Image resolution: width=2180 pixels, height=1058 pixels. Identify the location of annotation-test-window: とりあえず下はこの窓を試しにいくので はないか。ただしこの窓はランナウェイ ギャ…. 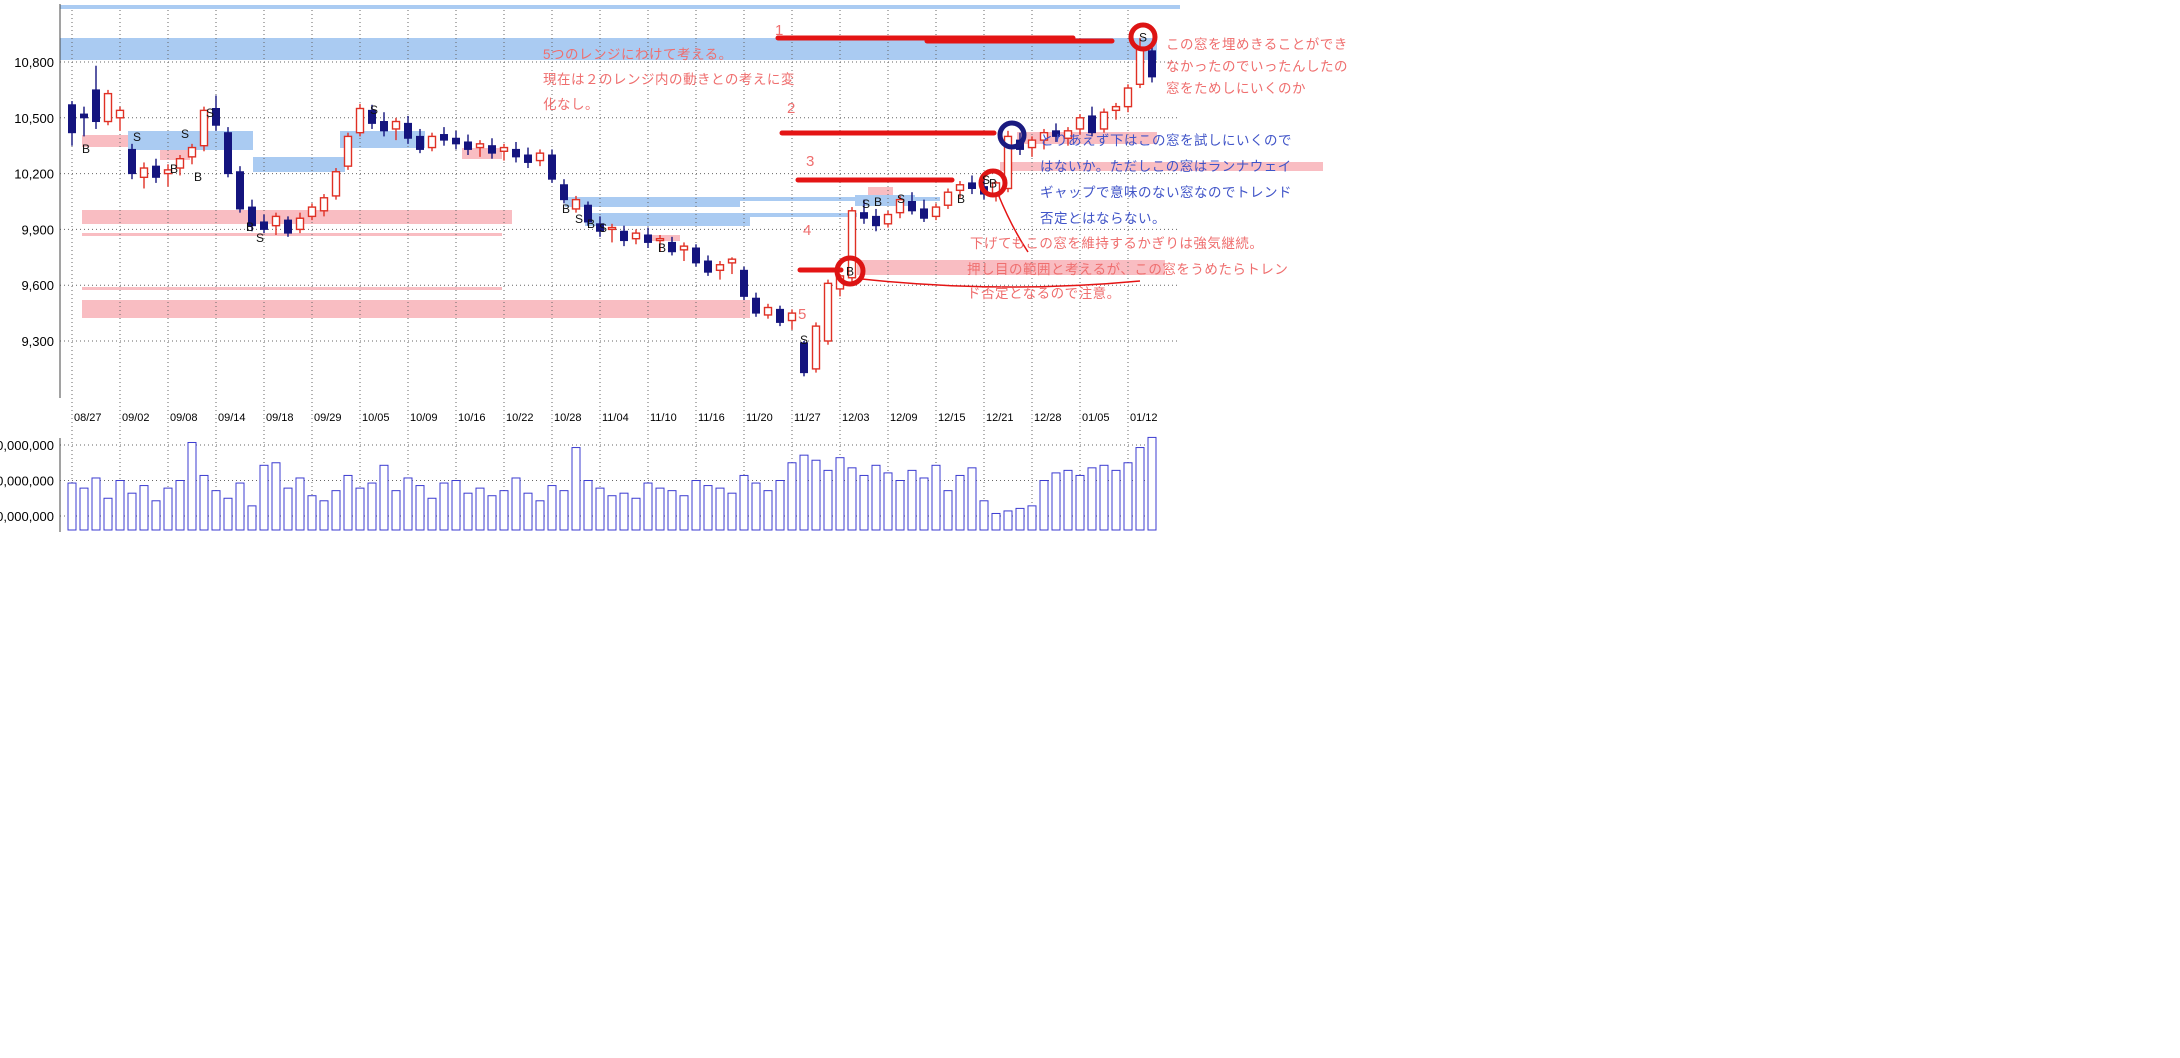
(1166, 180).